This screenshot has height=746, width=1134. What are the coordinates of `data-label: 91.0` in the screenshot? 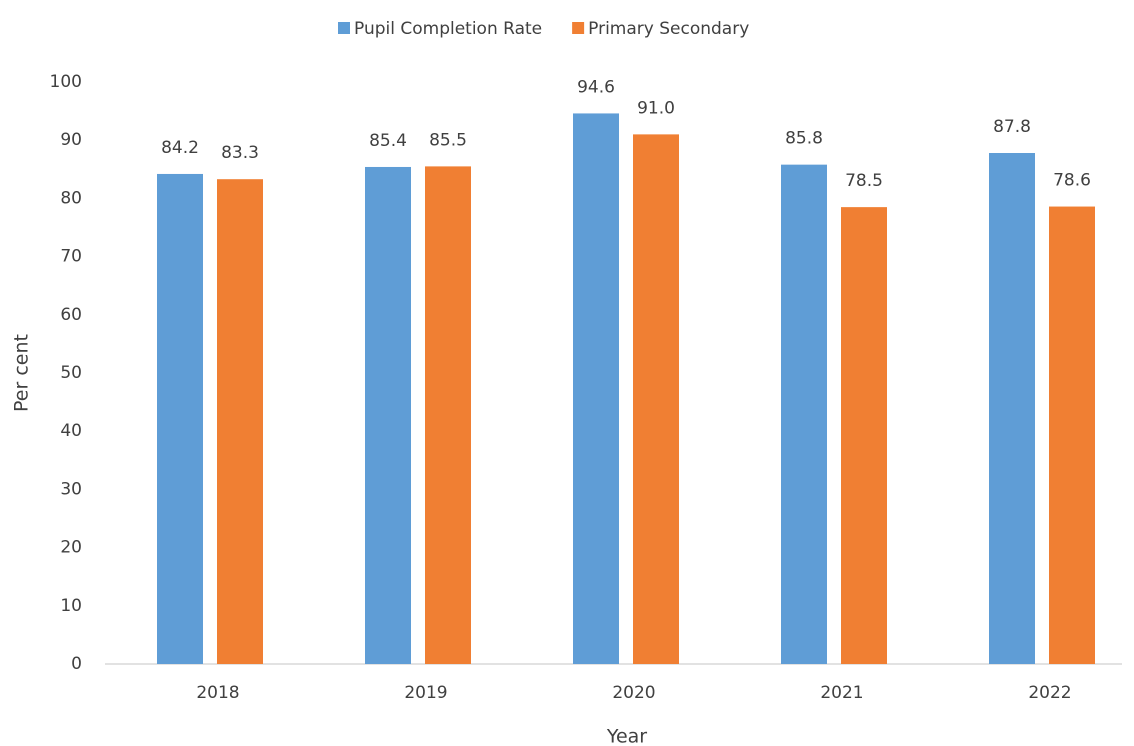 It's located at (656, 108).